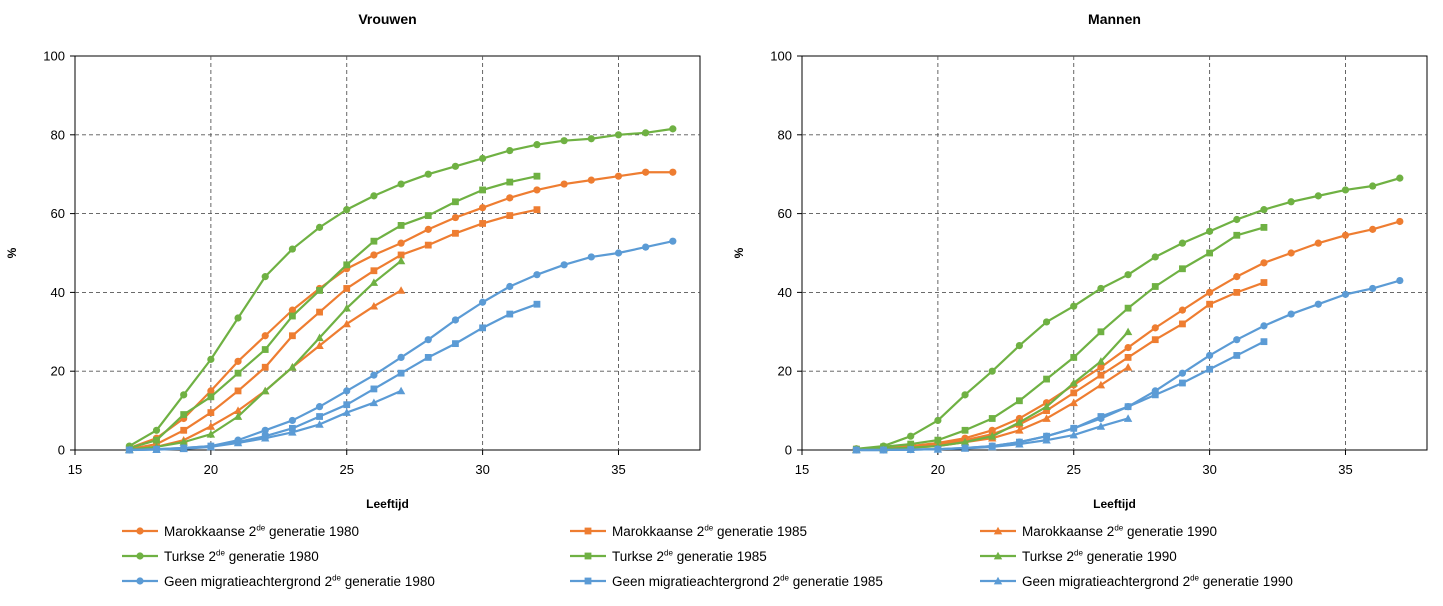 The height and width of the screenshot is (606, 1443). I want to click on y-tick-label: 60, so click(785, 213).